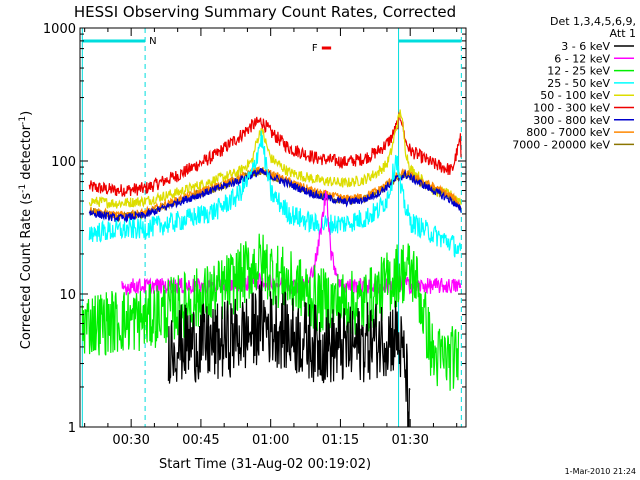  Describe the element at coordinates (152, 41) in the screenshot. I see `night-interval-label-0: N` at that location.